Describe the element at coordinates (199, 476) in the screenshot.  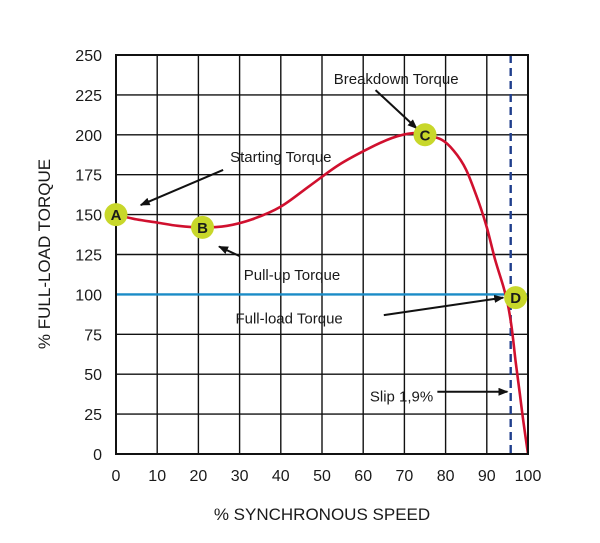
I see `x-tick-label: 20` at that location.